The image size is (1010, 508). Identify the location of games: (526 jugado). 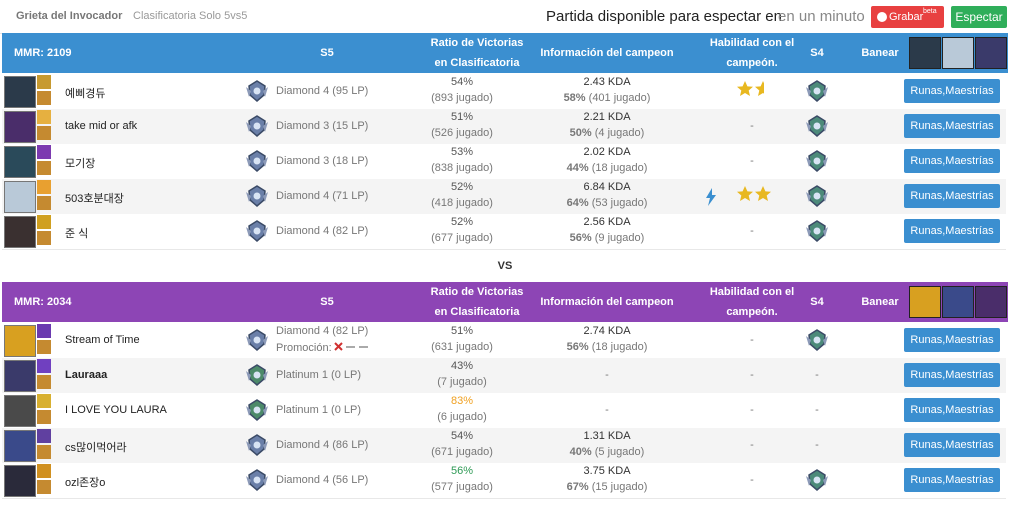
(462, 133).